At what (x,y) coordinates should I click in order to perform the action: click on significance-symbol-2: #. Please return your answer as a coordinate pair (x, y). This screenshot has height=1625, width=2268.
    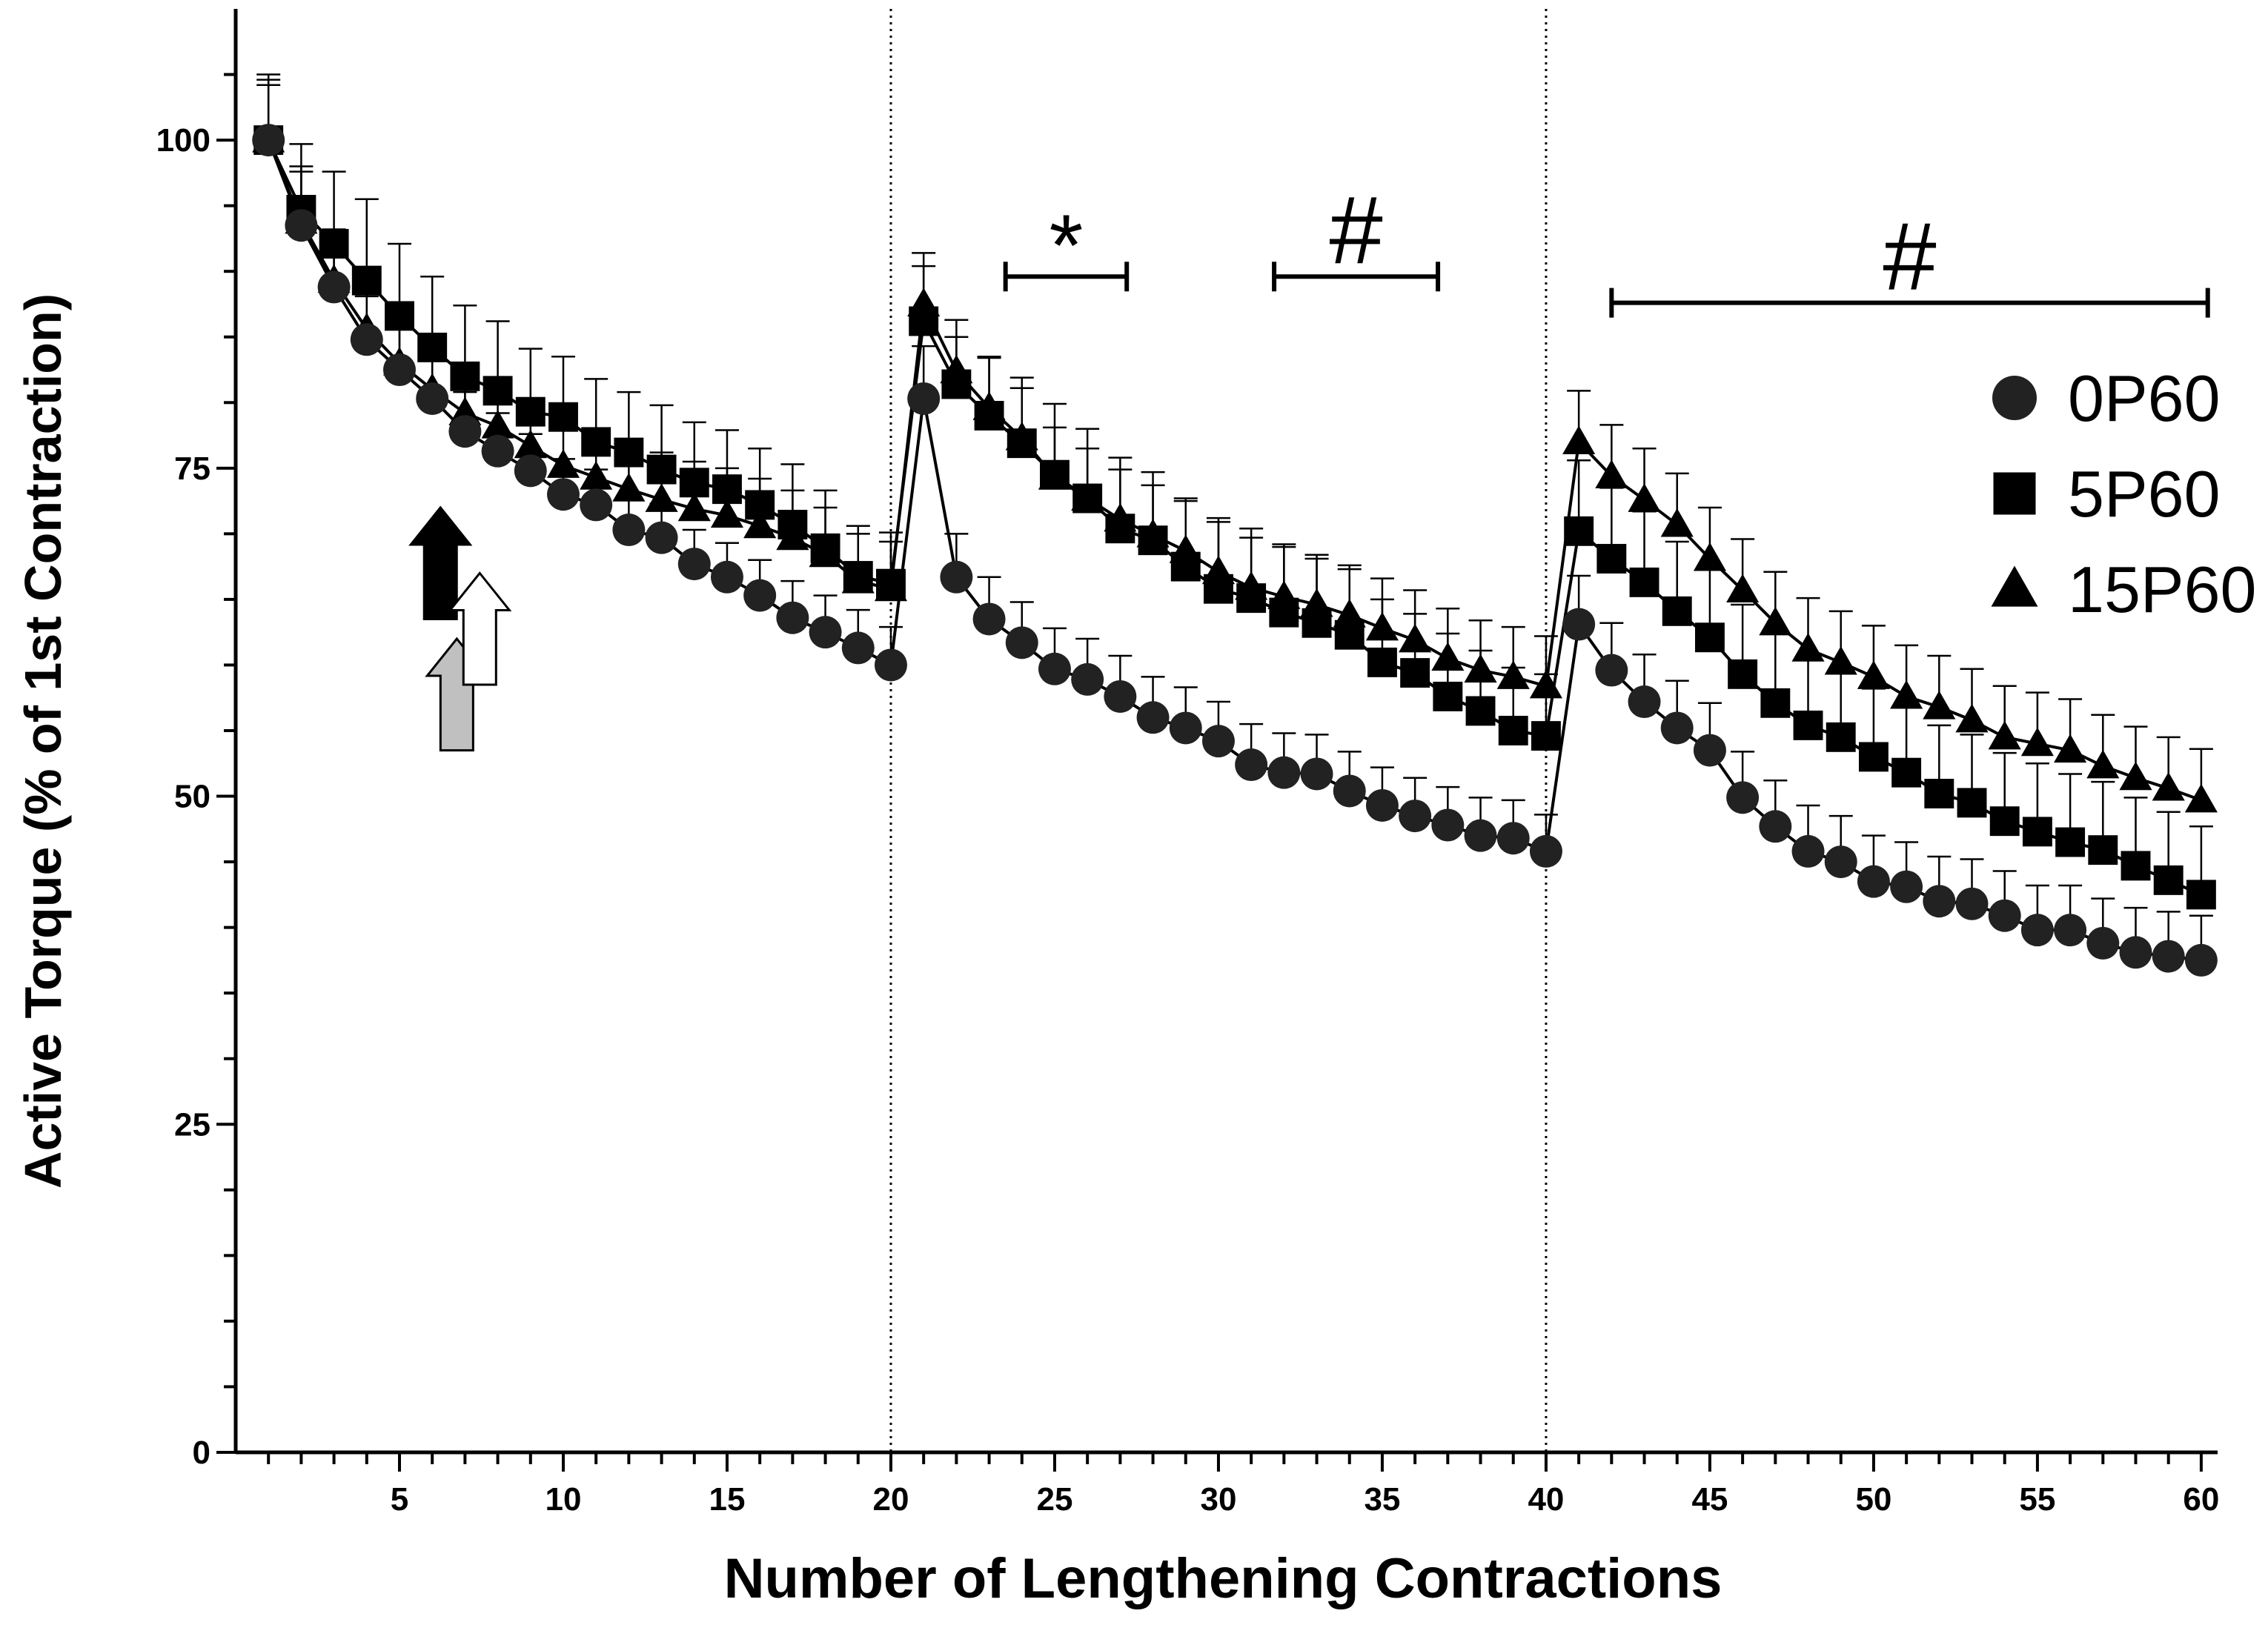
    Looking at the image, I should click on (1909, 256).